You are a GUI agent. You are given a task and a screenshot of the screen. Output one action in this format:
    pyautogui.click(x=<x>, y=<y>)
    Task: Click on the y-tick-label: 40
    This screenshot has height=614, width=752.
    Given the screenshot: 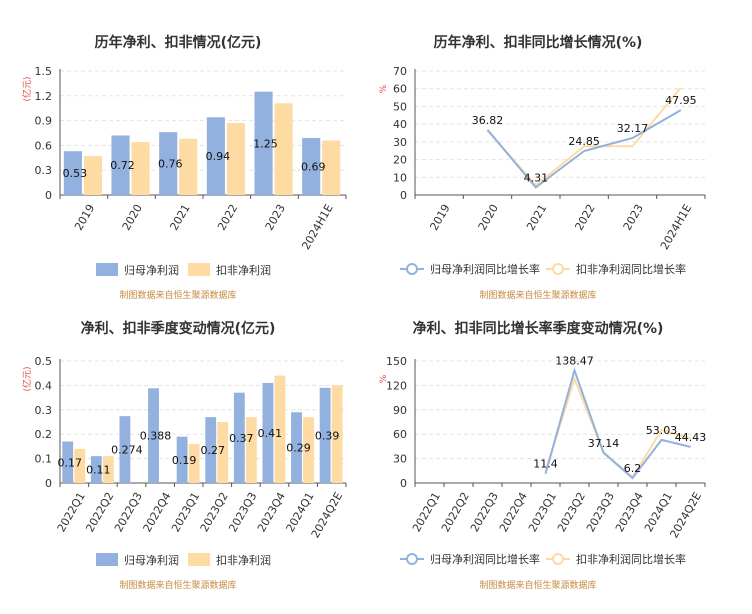 What is the action you would take?
    pyautogui.click(x=400, y=124)
    